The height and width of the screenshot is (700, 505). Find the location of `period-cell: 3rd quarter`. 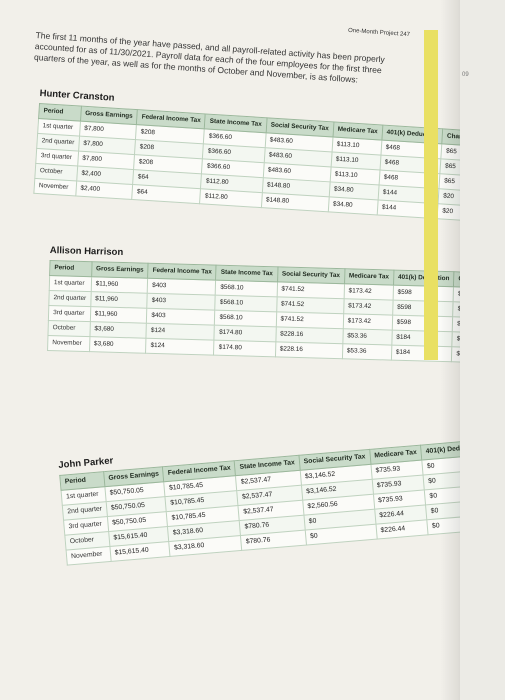

period-cell: 3rd quarter is located at coordinates (69, 313).